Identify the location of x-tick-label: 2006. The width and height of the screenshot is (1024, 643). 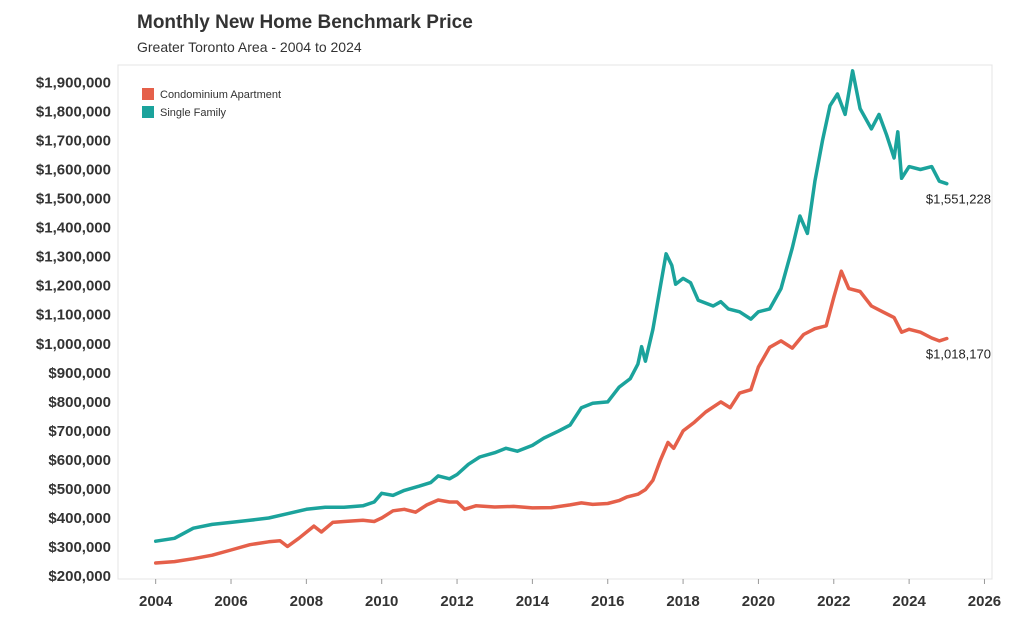
(230, 601).